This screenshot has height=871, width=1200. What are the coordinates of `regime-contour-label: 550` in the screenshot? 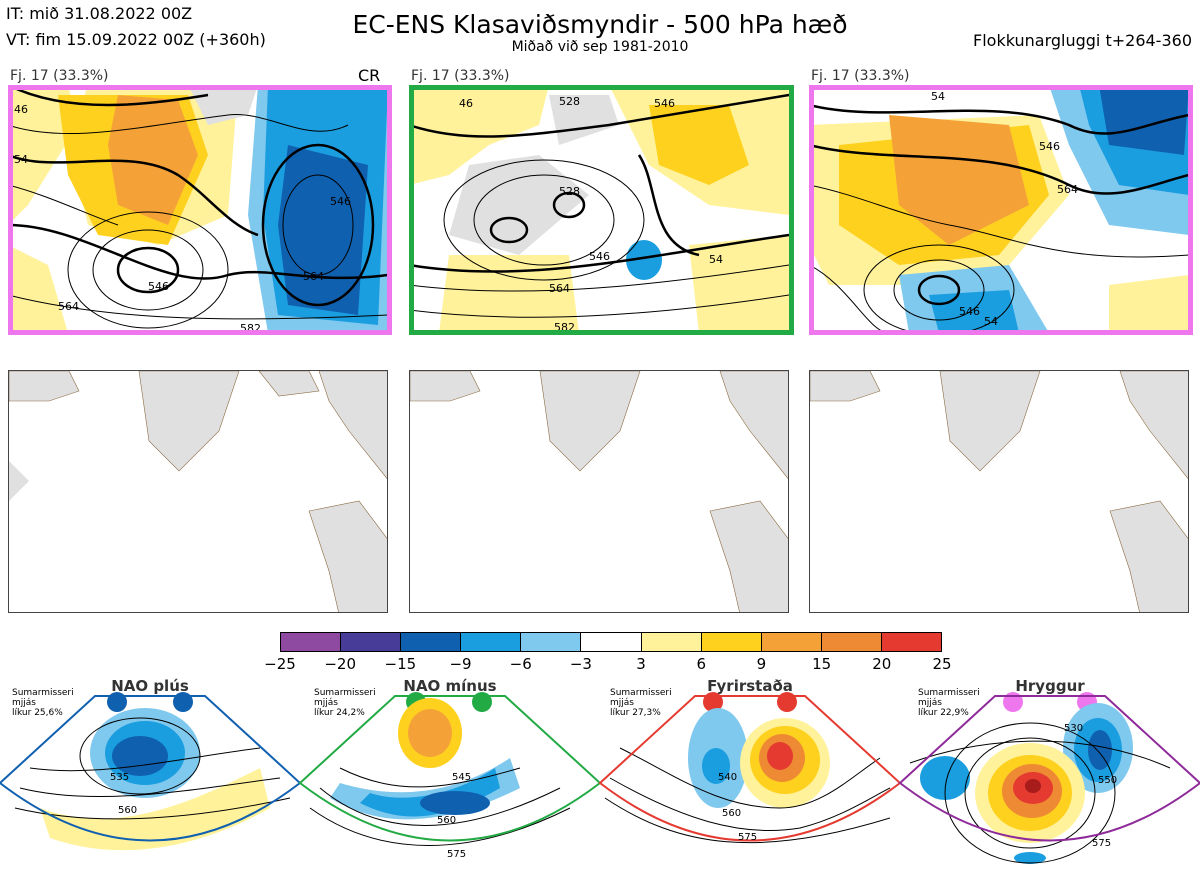 It's located at (1107, 780).